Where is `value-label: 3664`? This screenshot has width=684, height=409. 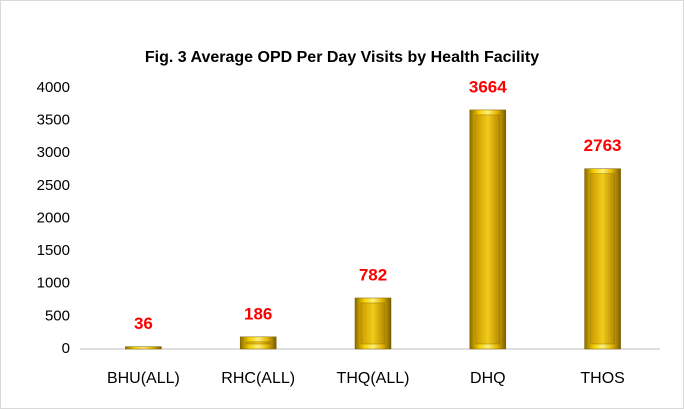 value-label: 3664 is located at coordinates (488, 86).